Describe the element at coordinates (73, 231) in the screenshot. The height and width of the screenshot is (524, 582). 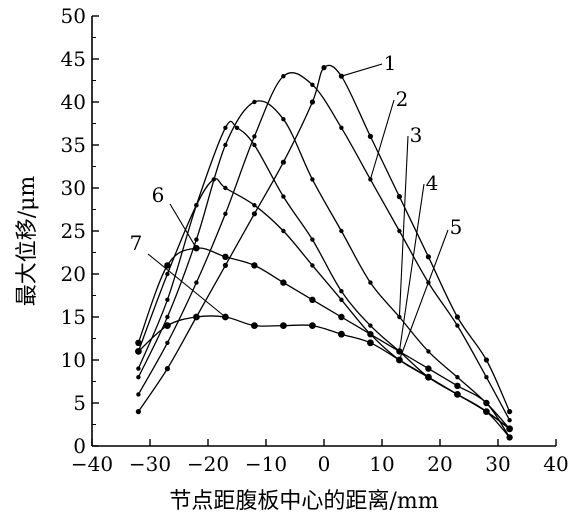
I see `y-tick-label: 25` at that location.